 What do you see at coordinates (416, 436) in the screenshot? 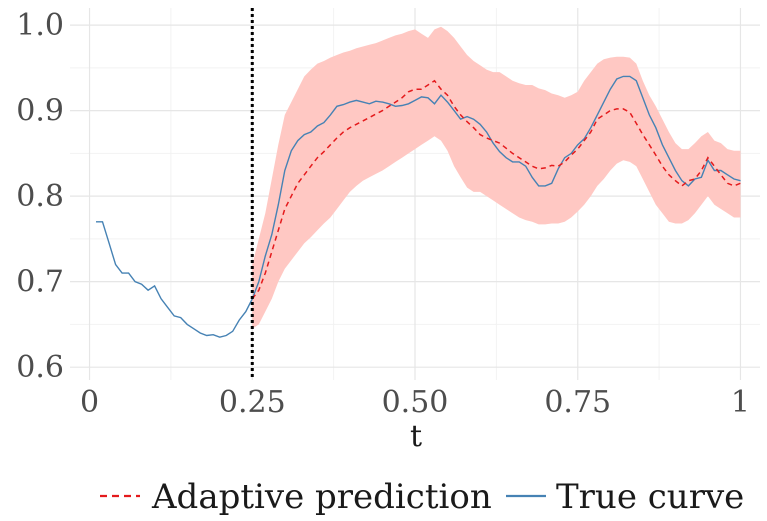
I see `x-axis-title: t` at bounding box center [416, 436].